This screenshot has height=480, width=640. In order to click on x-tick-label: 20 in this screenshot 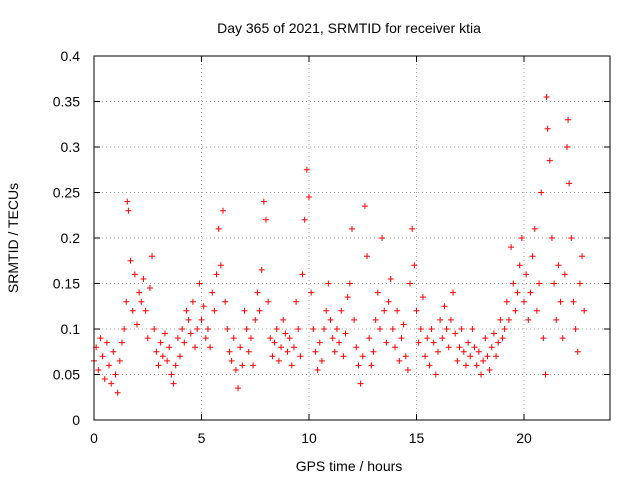, I will do `click(524, 438)`.